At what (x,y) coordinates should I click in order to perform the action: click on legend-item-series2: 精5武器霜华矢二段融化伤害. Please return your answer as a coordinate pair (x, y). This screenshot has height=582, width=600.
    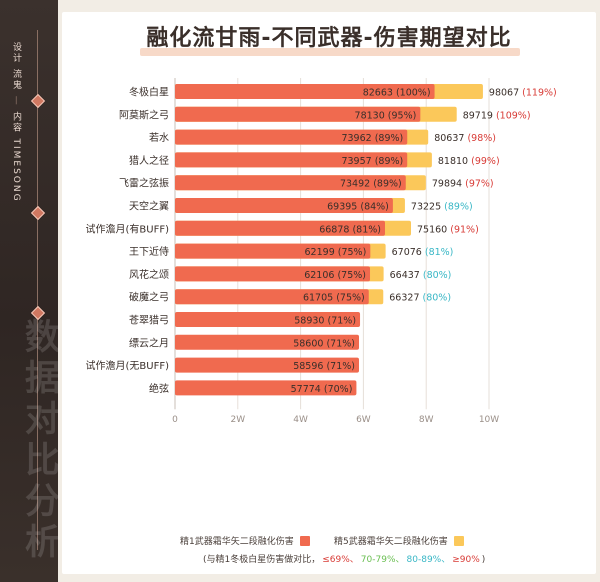
    Looking at the image, I should click on (399, 540).